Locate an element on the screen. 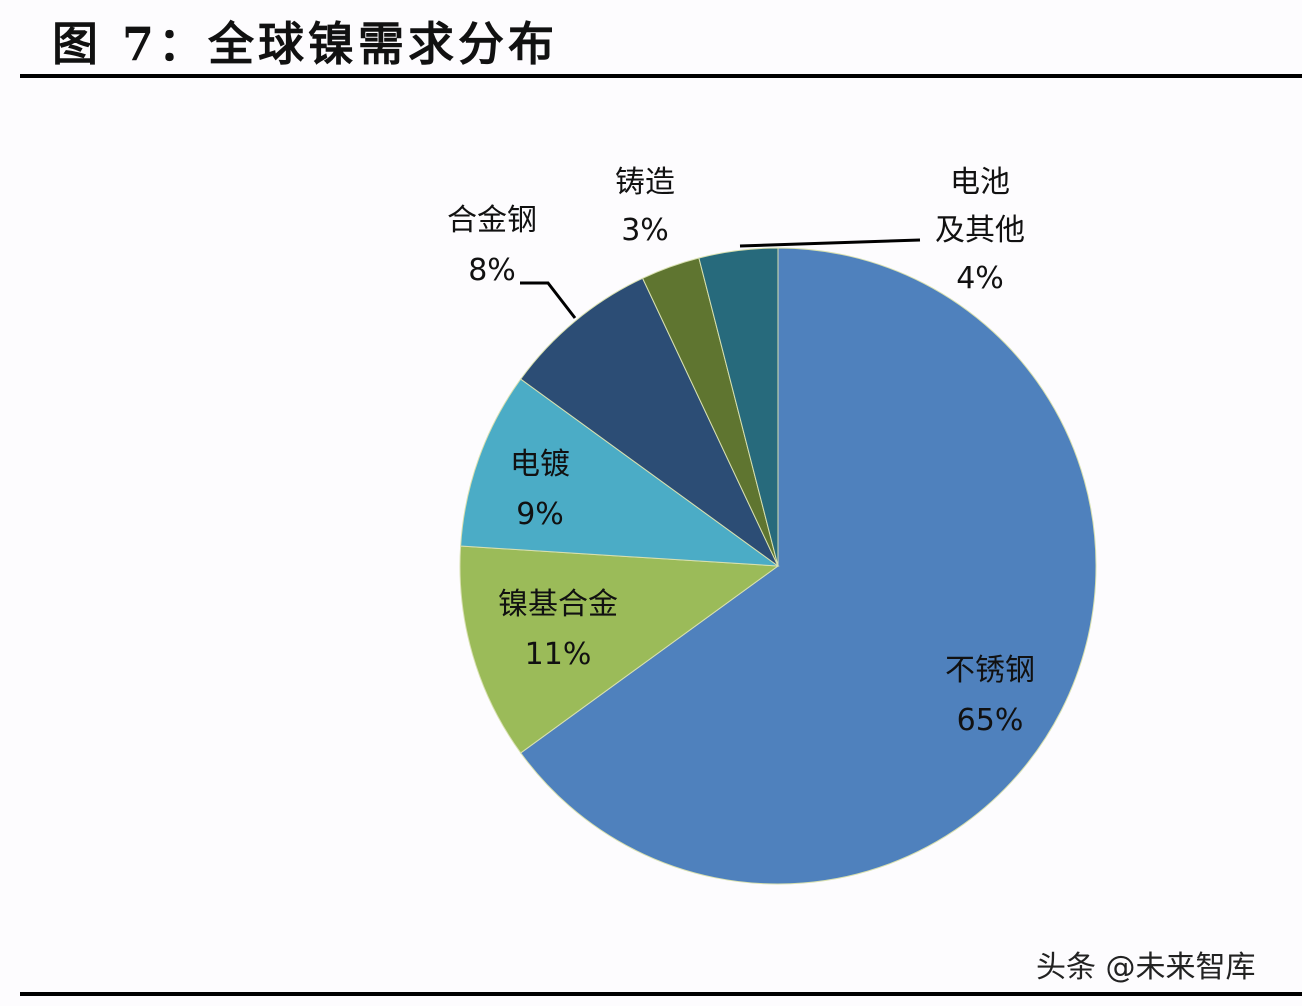  battery-label-line1: 电池 is located at coordinates (980, 182).